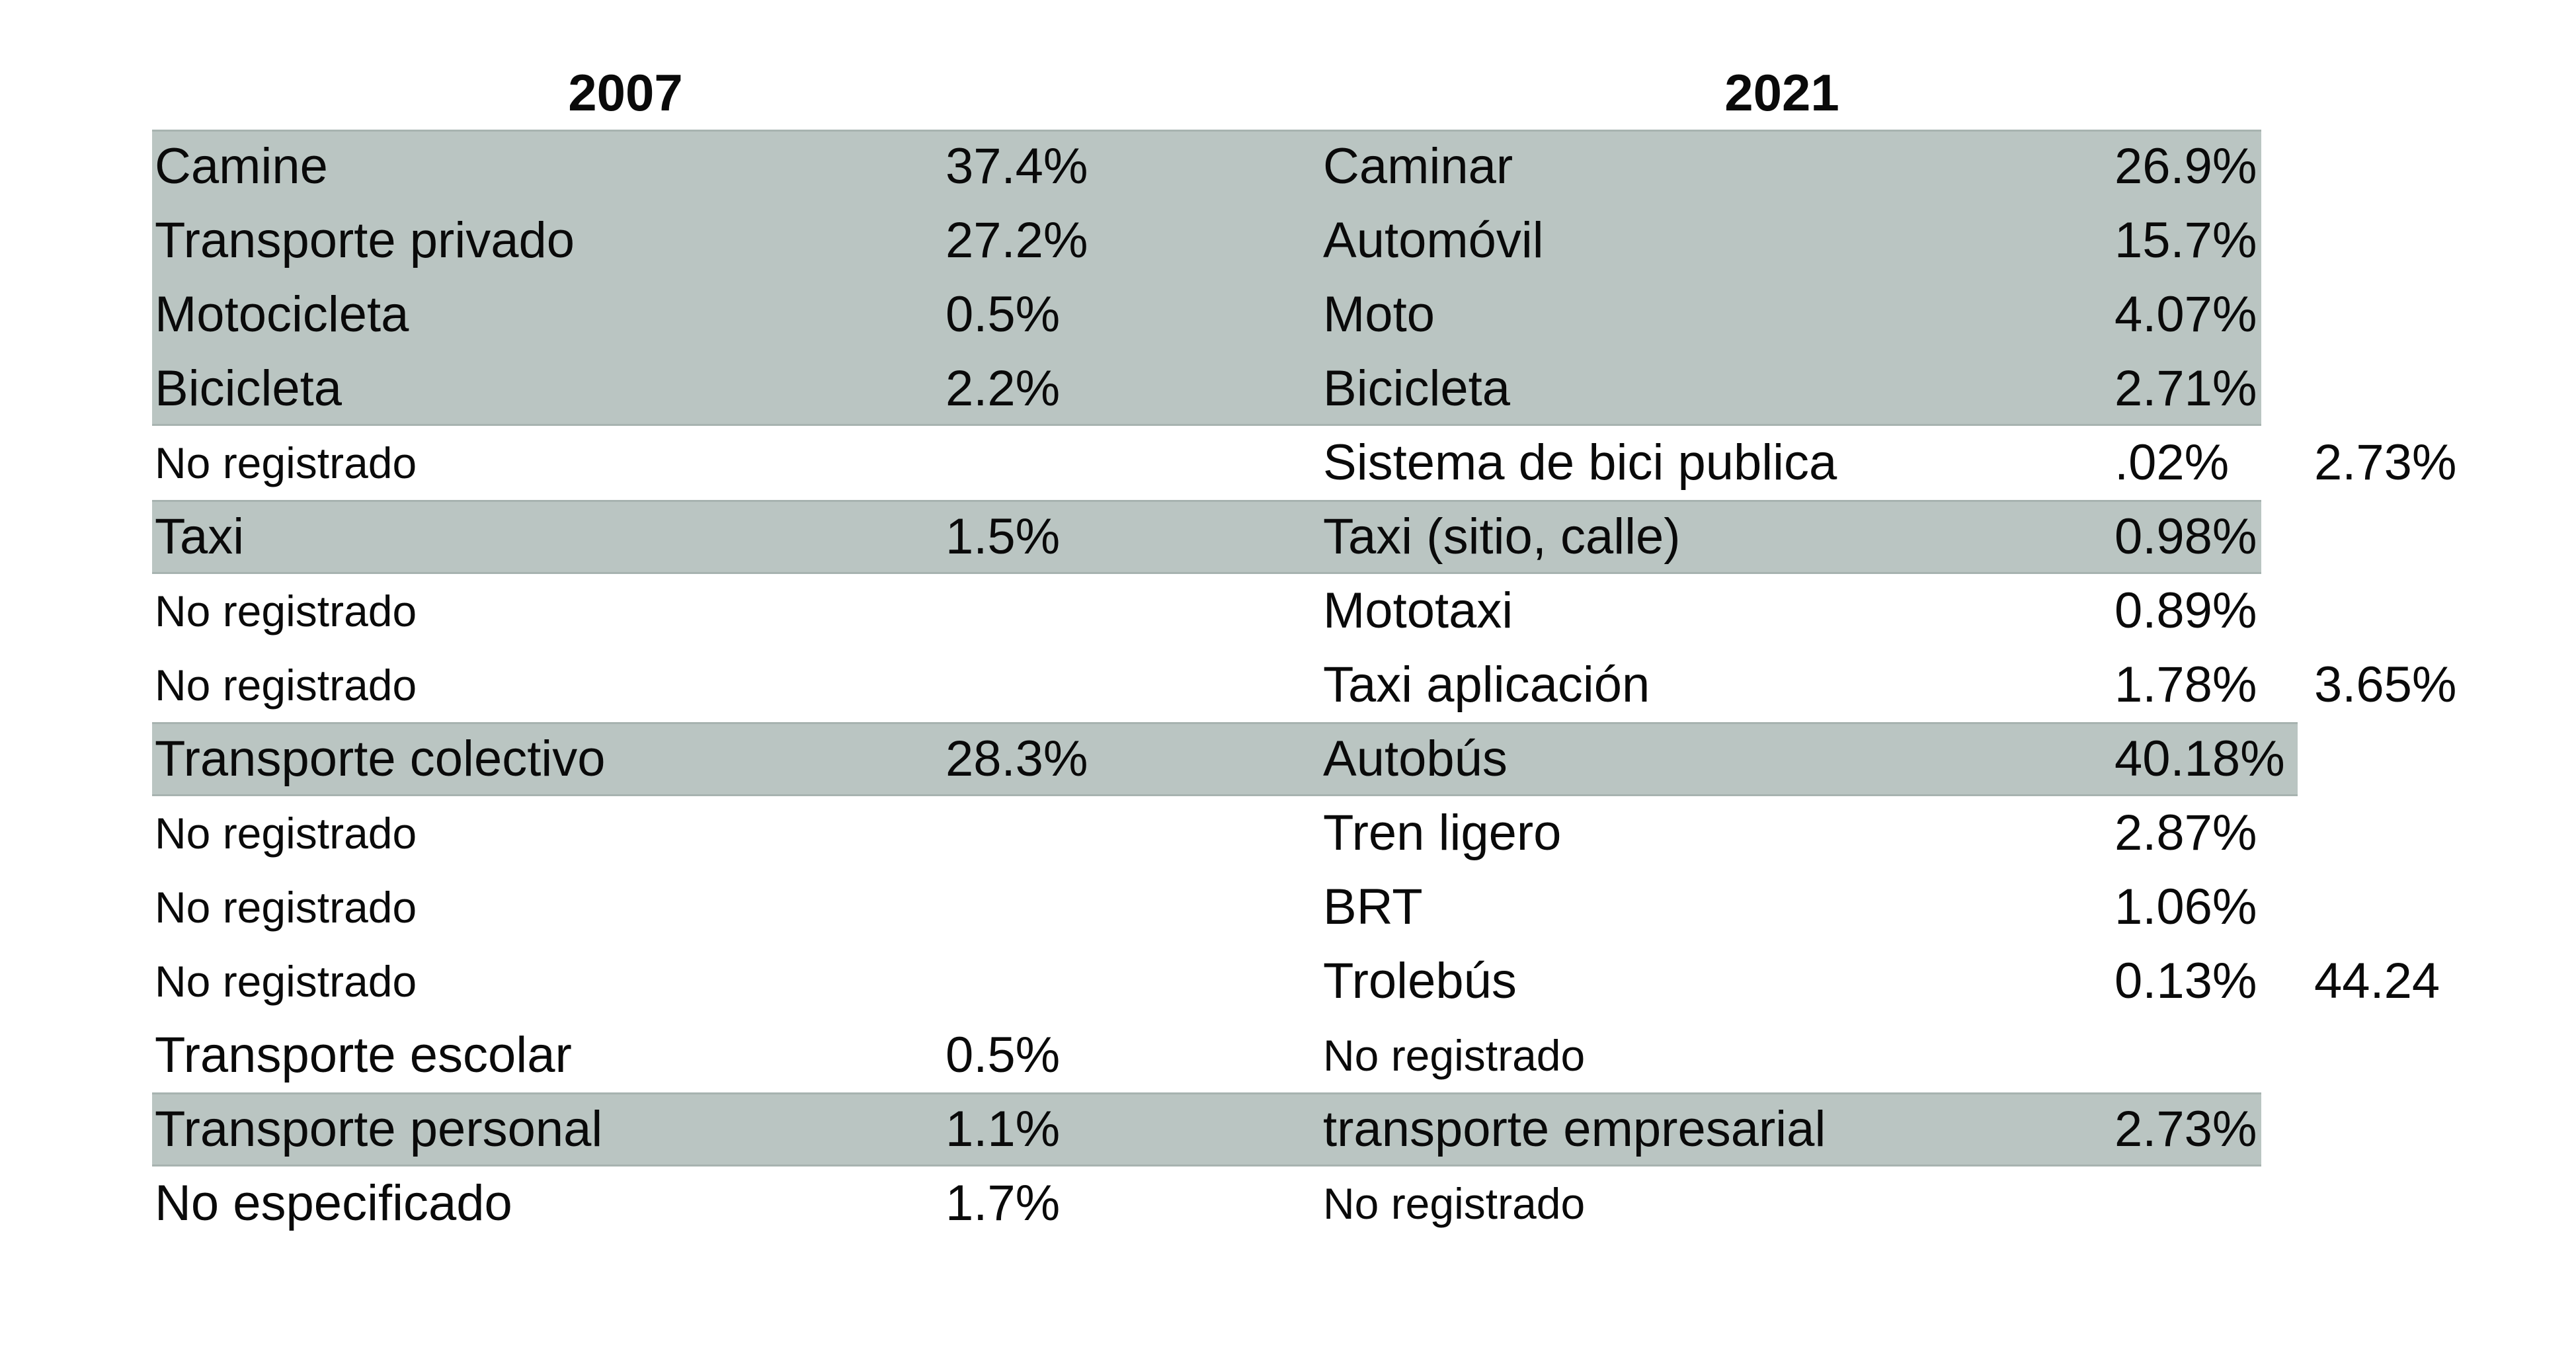 The width and height of the screenshot is (2576, 1351). I want to click on right-mode-label: Trolebús, so click(1420, 981).